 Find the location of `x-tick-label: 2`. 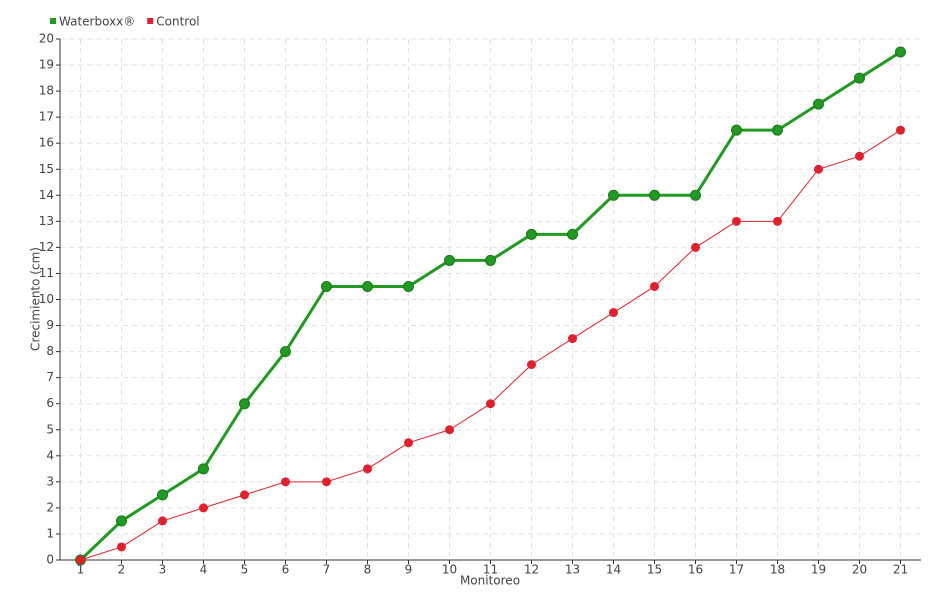

x-tick-label: 2 is located at coordinates (122, 570).